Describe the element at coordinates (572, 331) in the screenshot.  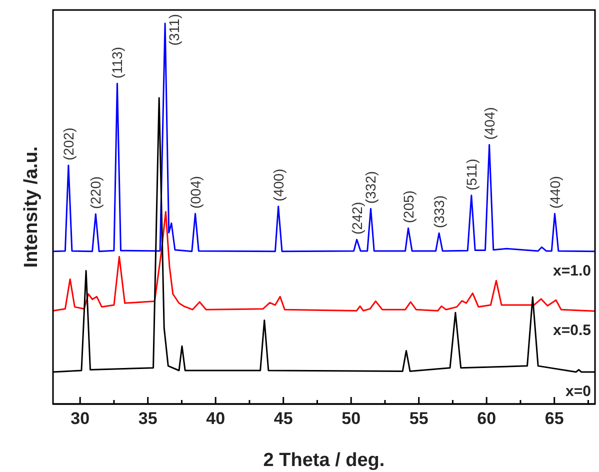
I see `series-label: x=0.5` at that location.